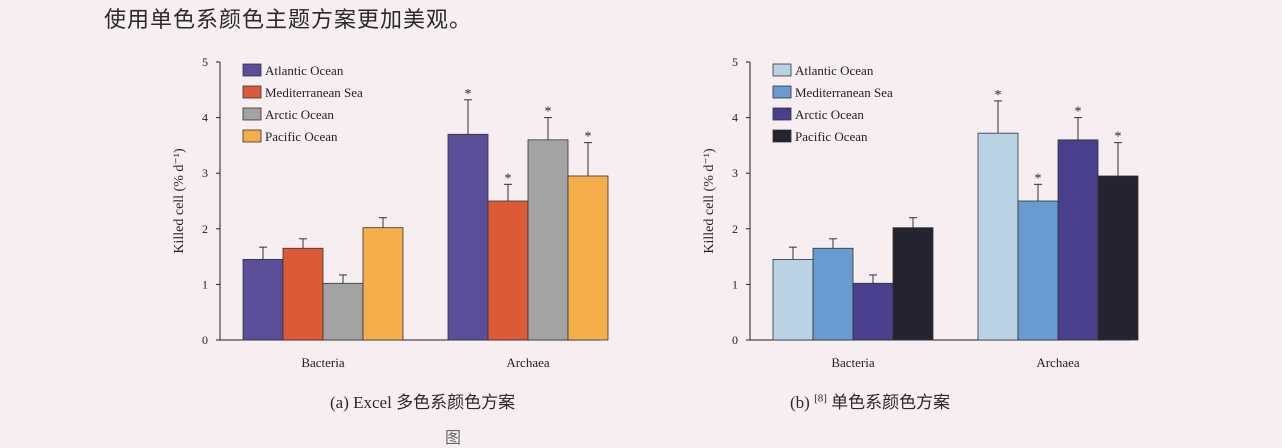 This screenshot has width=1282, height=448. What do you see at coordinates (288, 20) in the screenshot?
I see `intro-text: 使用单色系颜色主题方案更加美观。` at bounding box center [288, 20].